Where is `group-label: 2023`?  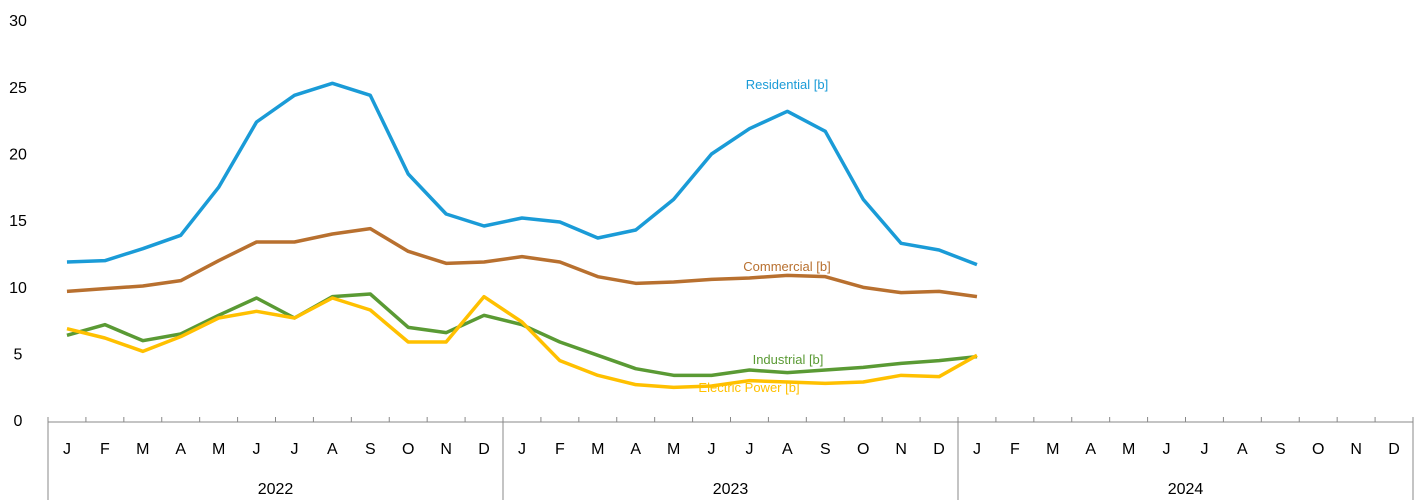 group-label: 2023 is located at coordinates (731, 489).